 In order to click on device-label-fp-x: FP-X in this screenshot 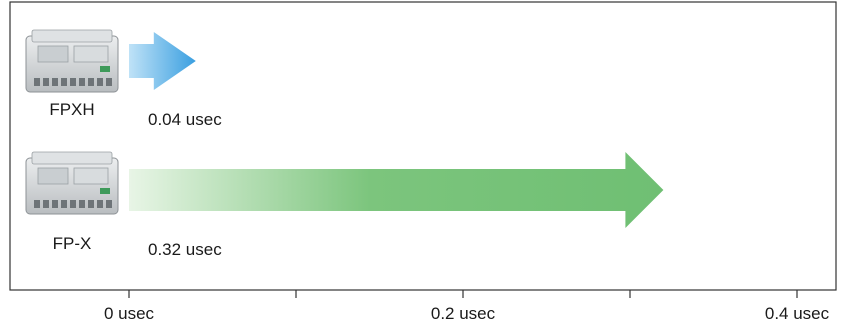, I will do `click(72, 243)`.